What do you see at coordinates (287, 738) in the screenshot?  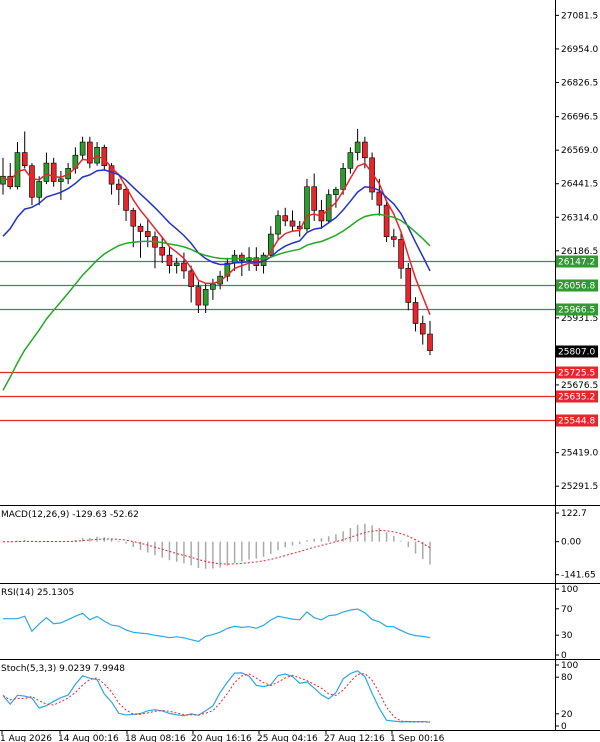 I see `x-tick-label: 25 Aug 04:16` at bounding box center [287, 738].